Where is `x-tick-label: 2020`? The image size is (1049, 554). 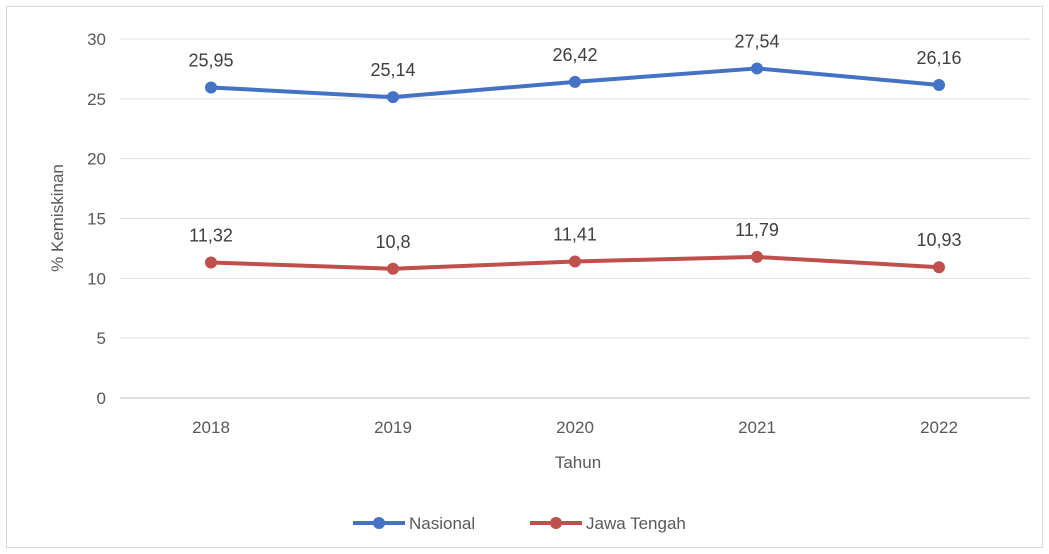
x-tick-label: 2020 is located at coordinates (575, 427).